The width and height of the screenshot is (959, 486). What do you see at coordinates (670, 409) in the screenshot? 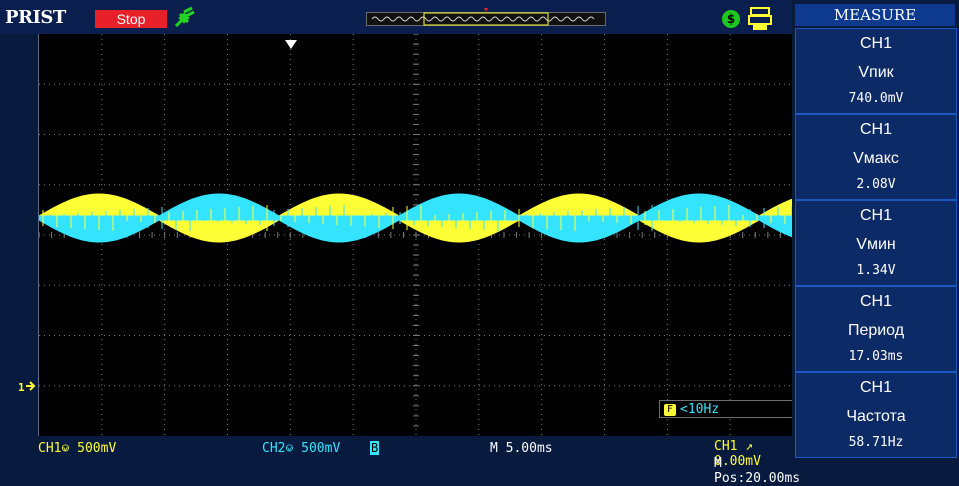
I see `trigger-frequency-icon: F` at bounding box center [670, 409].